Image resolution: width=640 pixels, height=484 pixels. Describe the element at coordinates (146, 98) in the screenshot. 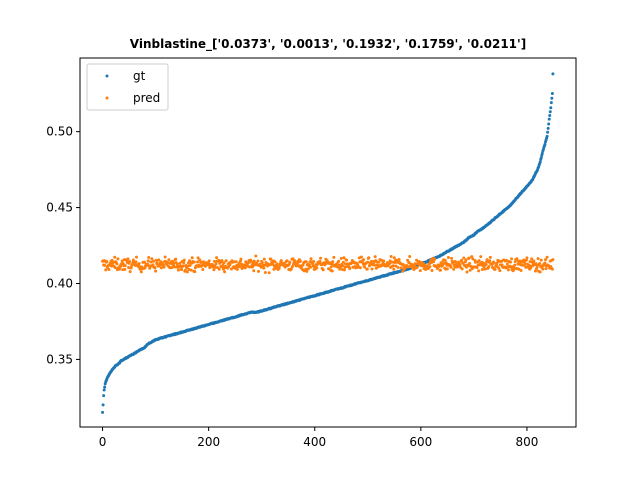

I see `legend-label-pred: pred` at that location.